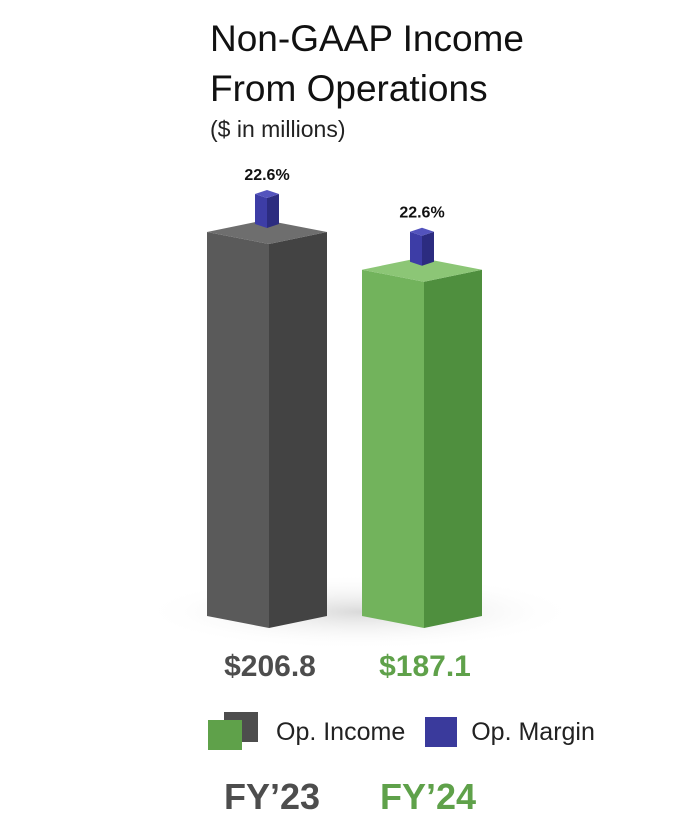 This screenshot has height=834, width=690. Describe the element at coordinates (422, 442) in the screenshot. I see `bar-fy24` at that location.